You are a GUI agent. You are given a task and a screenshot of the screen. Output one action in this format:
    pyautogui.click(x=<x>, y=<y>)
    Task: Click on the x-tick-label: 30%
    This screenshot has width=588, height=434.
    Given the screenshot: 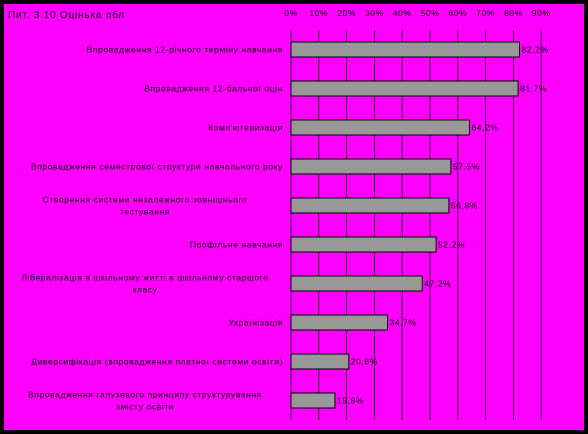 What is the action you would take?
    pyautogui.click(x=374, y=13)
    